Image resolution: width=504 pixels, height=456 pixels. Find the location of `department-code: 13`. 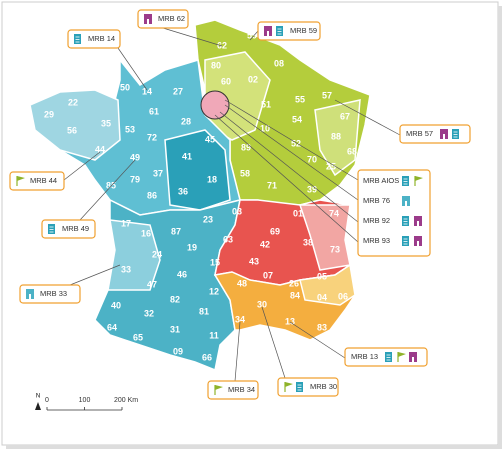

department-code: 13 is located at coordinates (290, 321).